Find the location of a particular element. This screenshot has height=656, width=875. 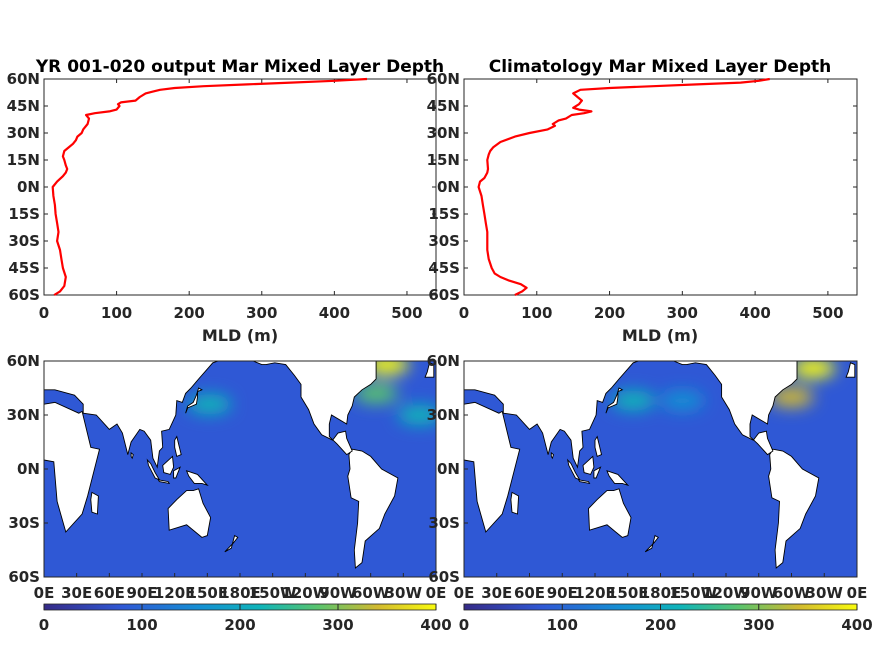

lat-tick-label: 0N is located at coordinates (28, 469).